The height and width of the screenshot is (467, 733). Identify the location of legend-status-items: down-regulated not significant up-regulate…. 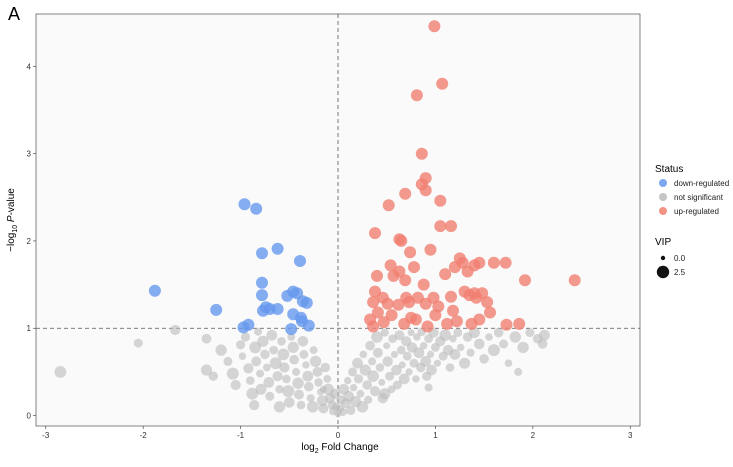
(694, 197).